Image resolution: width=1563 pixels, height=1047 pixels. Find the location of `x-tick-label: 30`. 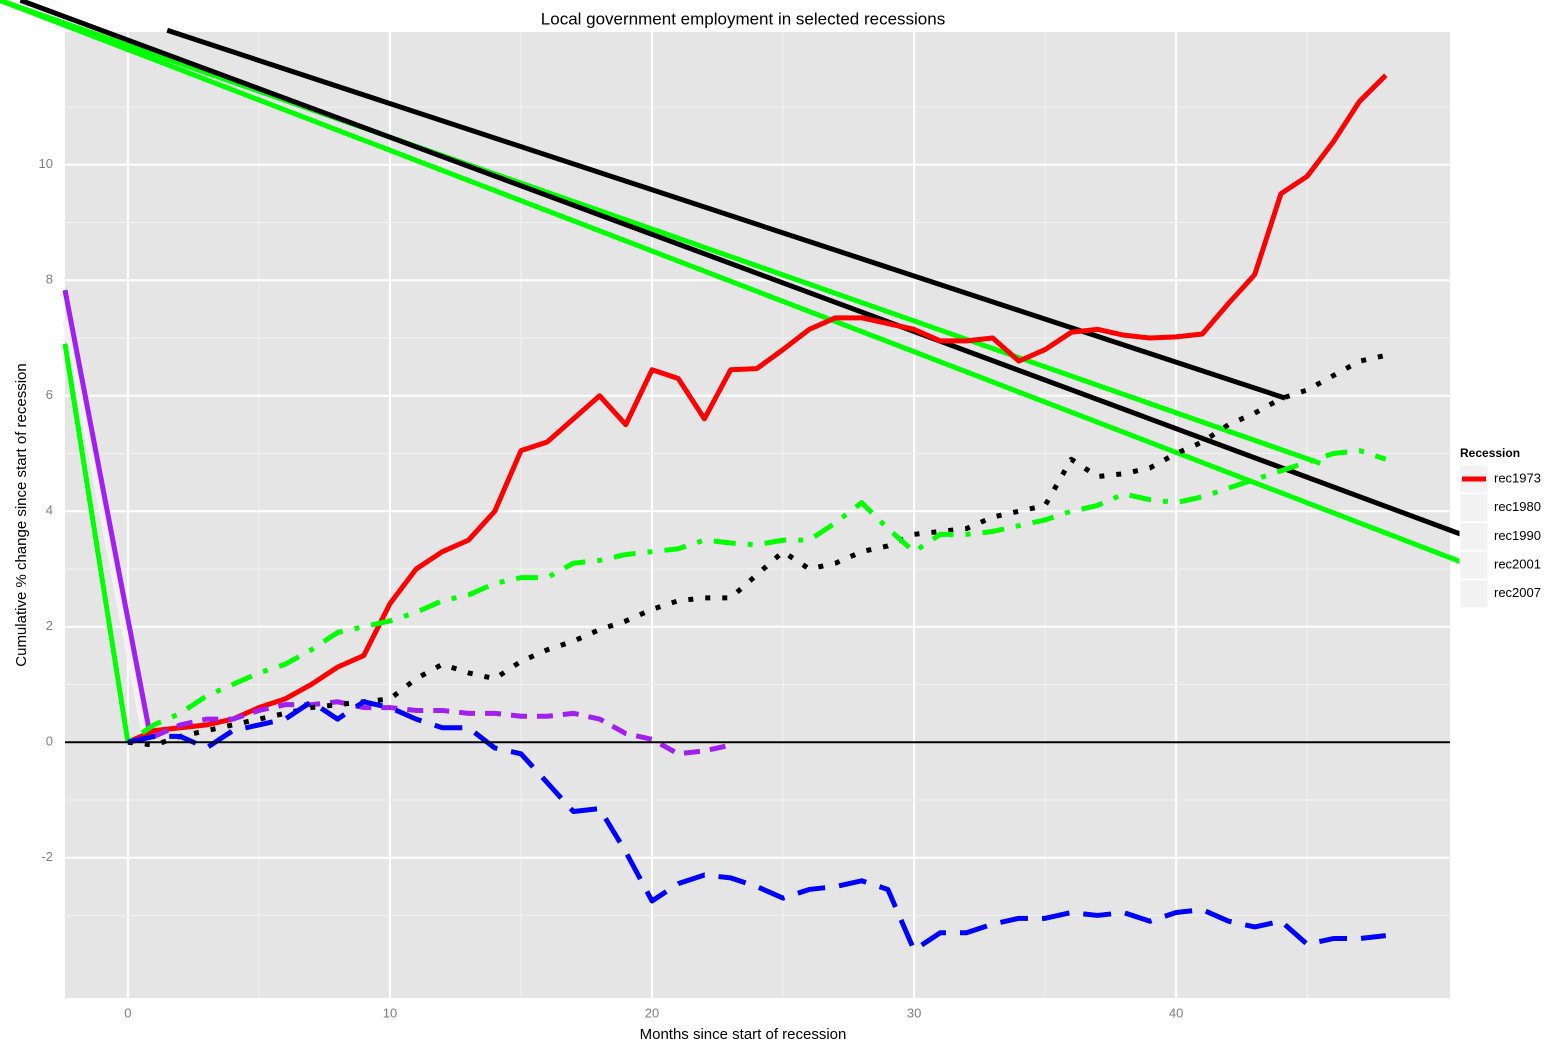

x-tick-label: 30 is located at coordinates (914, 1012).